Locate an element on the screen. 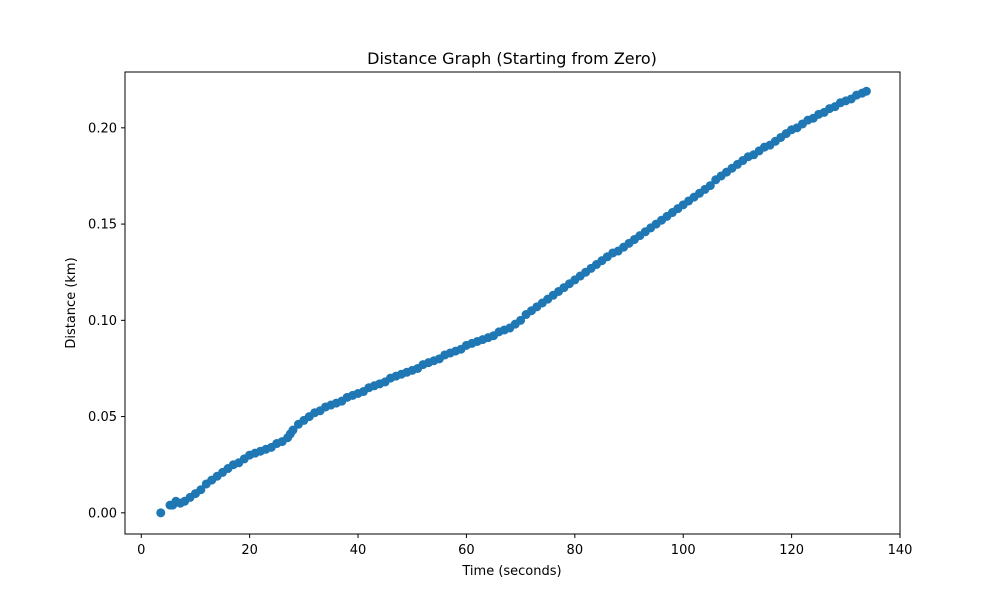 This screenshot has height=600, width=1000. y-tick-label-4: 0.20 is located at coordinates (102, 128).